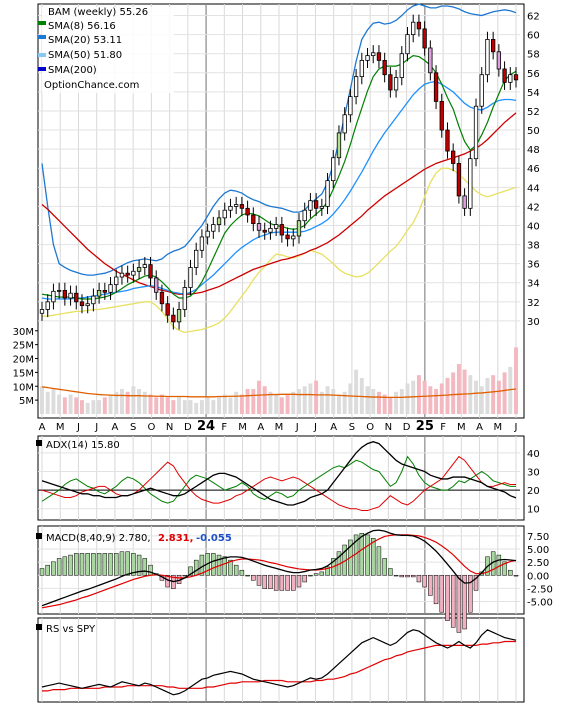 This screenshot has width=566, height=706. What do you see at coordinates (533, 74) in the screenshot?
I see `price-tick-label: 56` at bounding box center [533, 74].